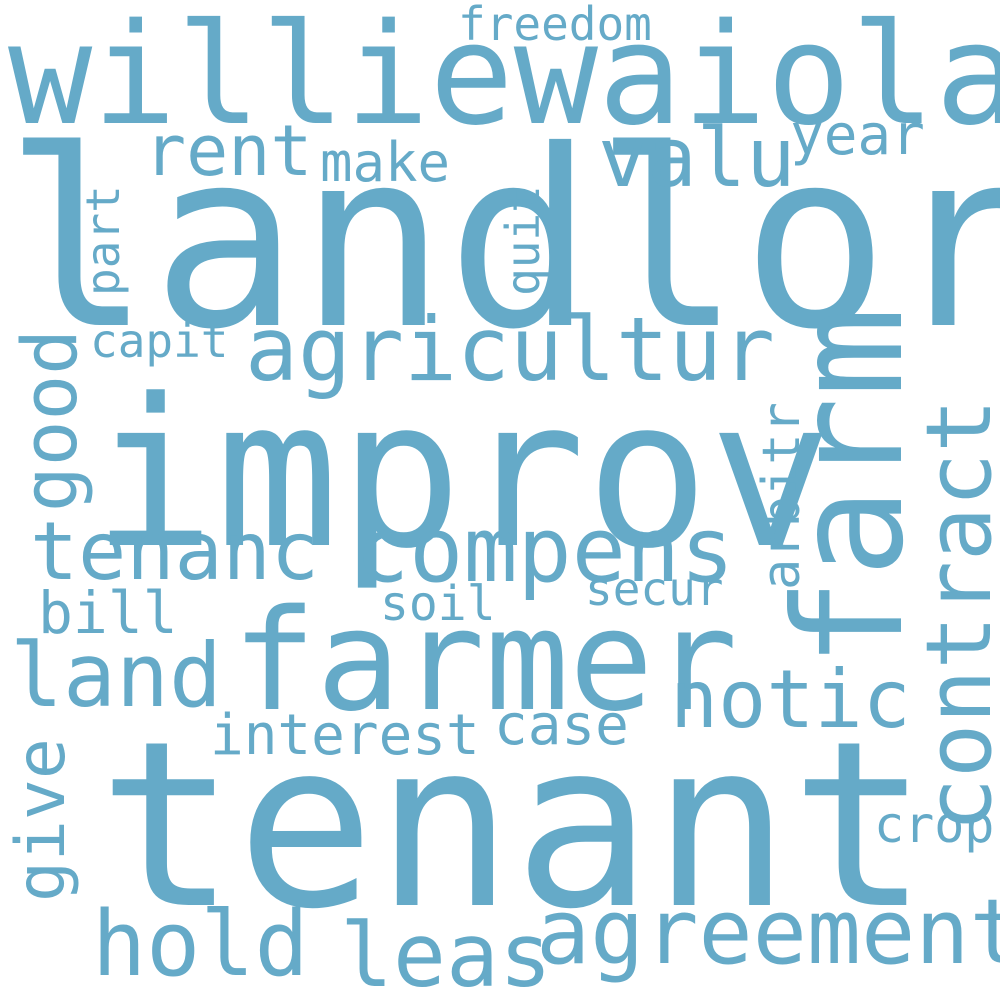 This screenshot has height=1000, width=1000. I want to click on word-rent: rent, so click(228, 151).